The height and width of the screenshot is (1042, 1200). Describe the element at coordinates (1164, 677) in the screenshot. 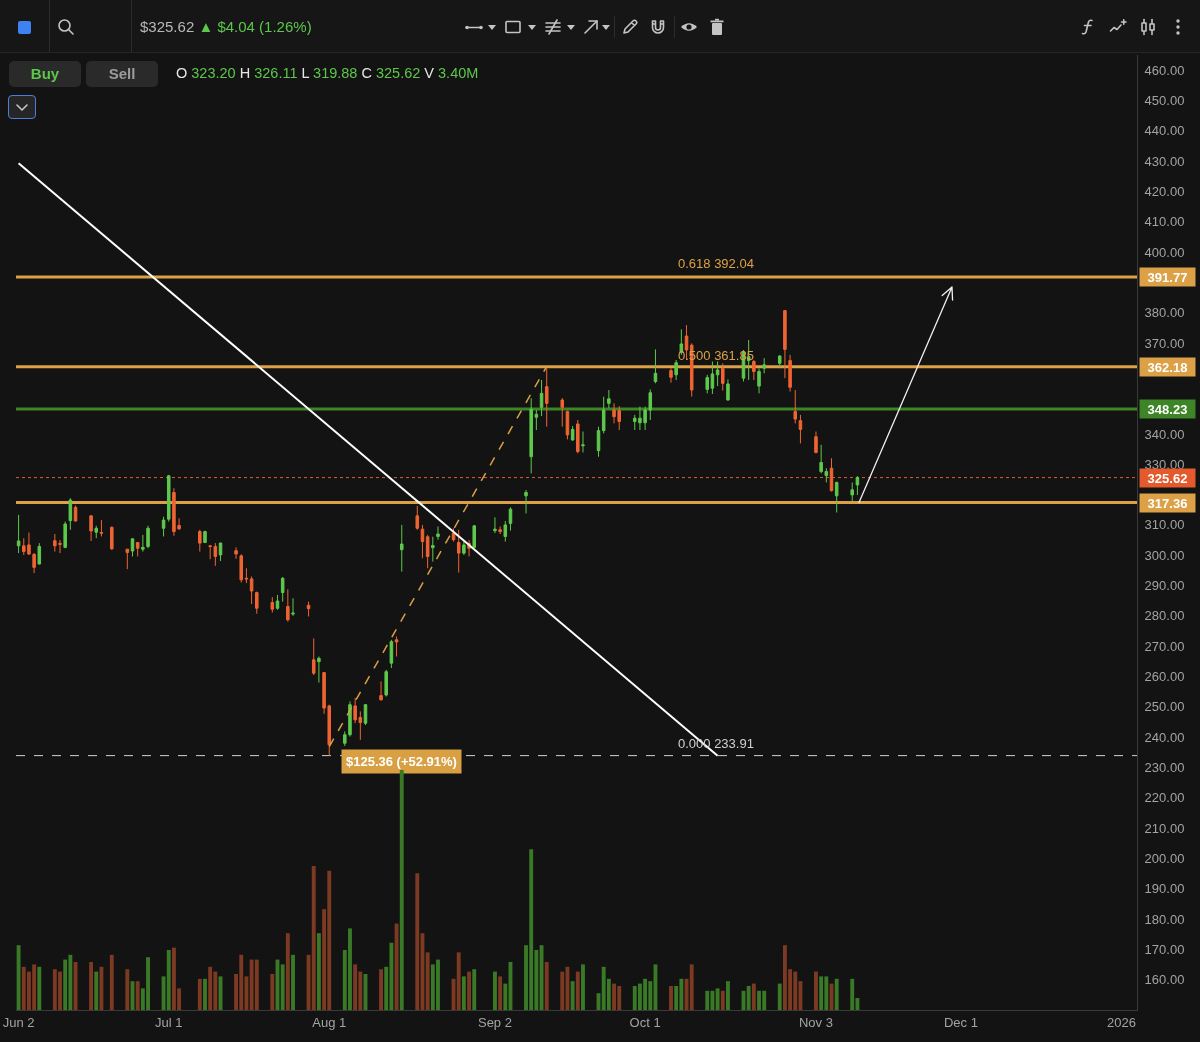

I see `y-tick-label: 260.00` at that location.